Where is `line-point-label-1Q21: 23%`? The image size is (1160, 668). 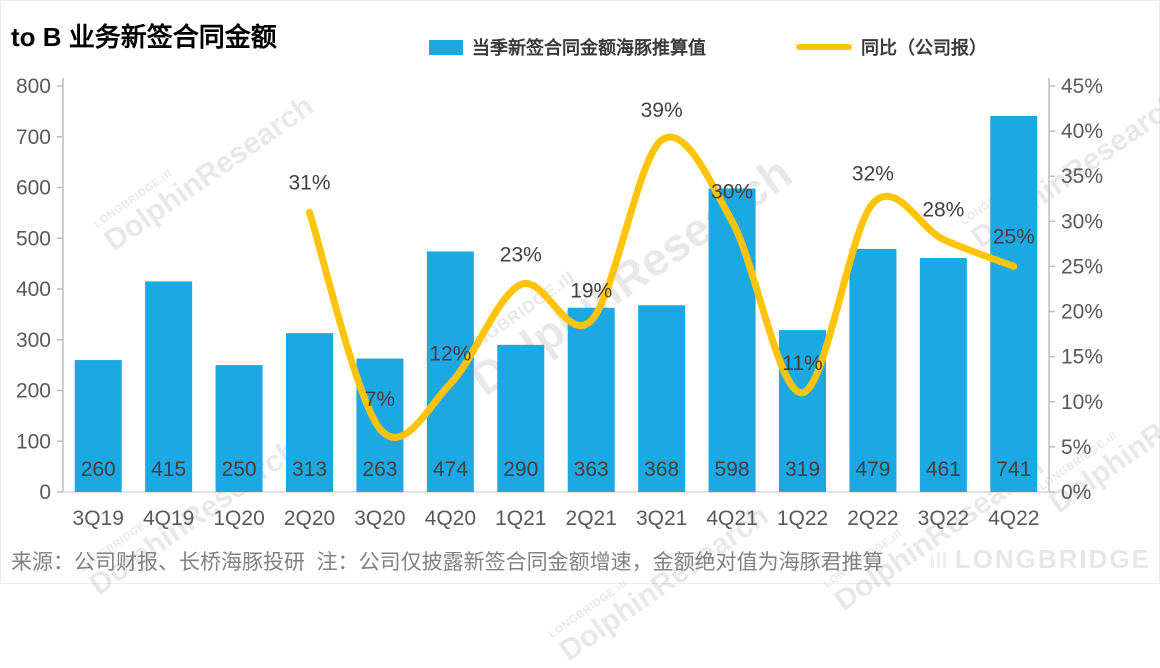 line-point-label-1Q21: 23% is located at coordinates (521, 254).